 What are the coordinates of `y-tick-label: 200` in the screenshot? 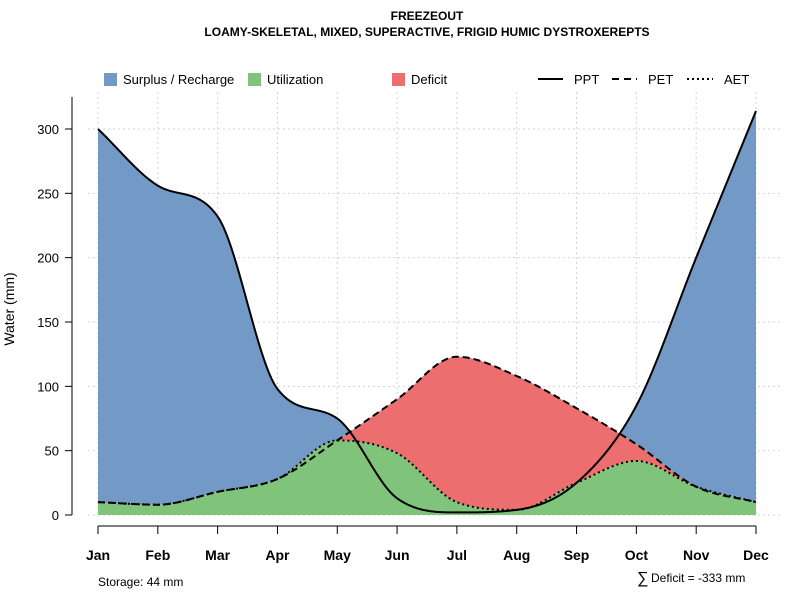 It's located at (48, 258).